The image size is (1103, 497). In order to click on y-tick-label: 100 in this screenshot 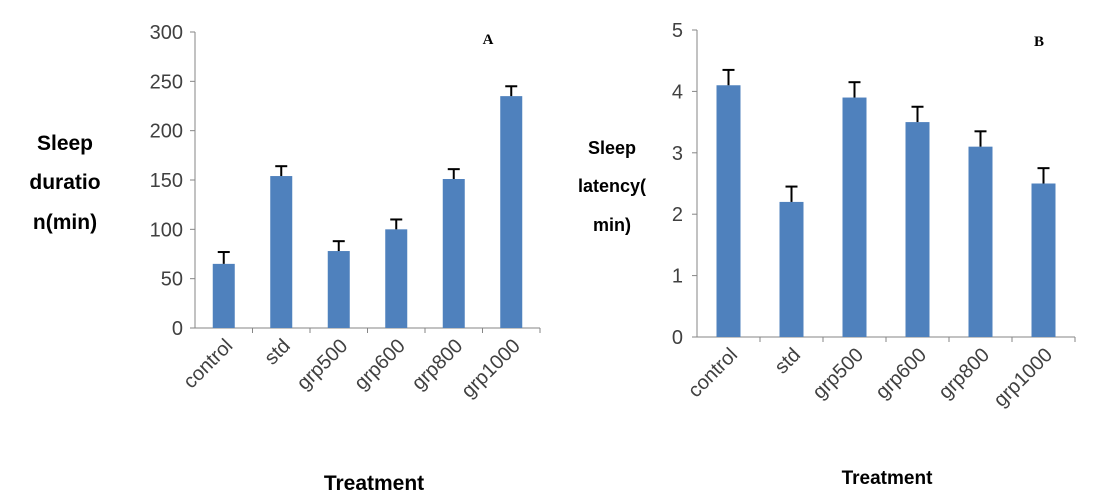, I will do `click(166, 230)`.